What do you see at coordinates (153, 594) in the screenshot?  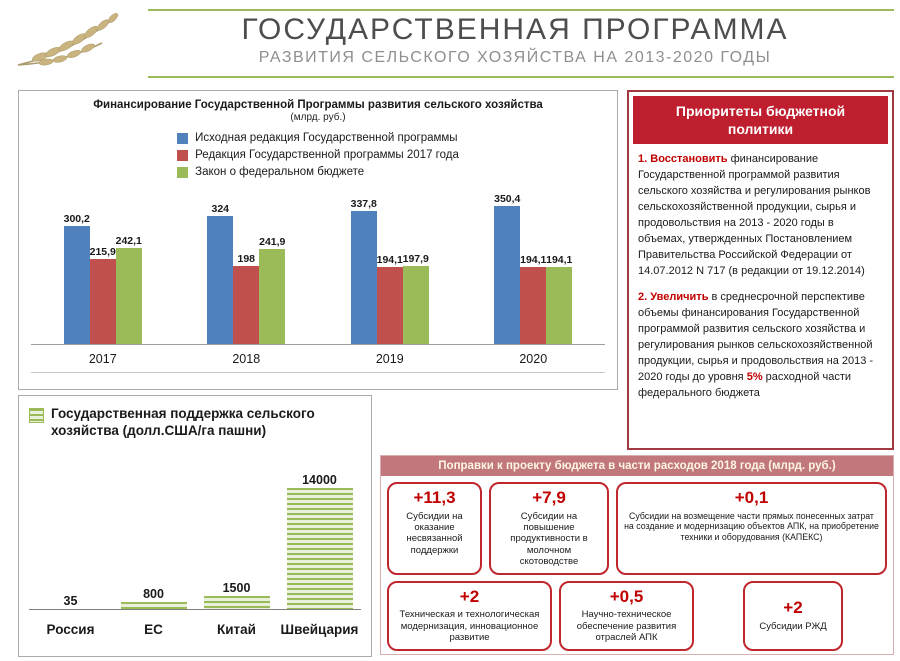 I see `bar-value-label: 800` at bounding box center [153, 594].